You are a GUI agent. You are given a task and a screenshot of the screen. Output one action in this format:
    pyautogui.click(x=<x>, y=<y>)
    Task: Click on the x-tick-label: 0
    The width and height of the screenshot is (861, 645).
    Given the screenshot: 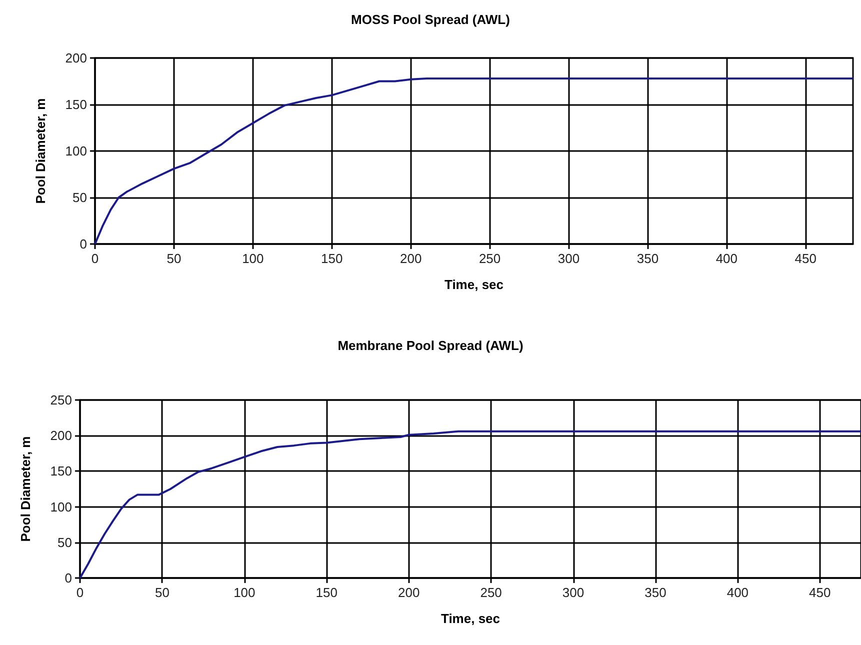 What is the action you would take?
    pyautogui.click(x=95, y=258)
    